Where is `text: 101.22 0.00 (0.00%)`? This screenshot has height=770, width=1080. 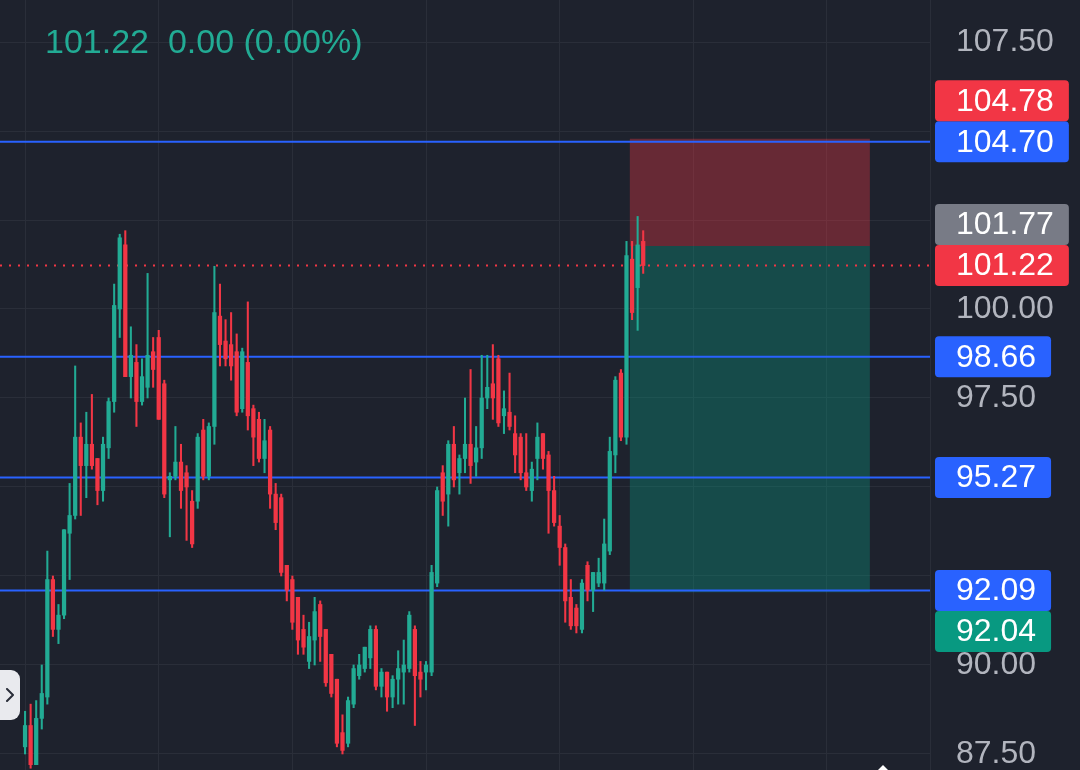
text: 101.22 0.00 (0.00%) is located at coordinates (204, 41).